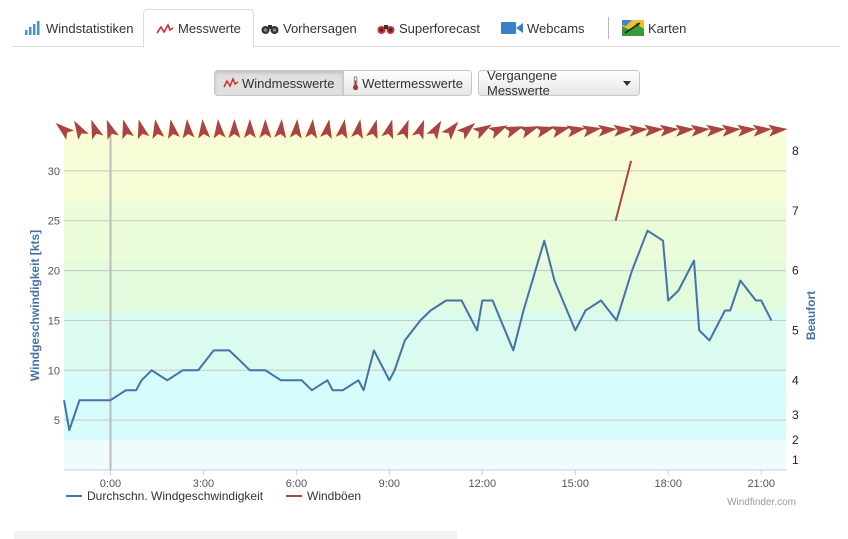  What do you see at coordinates (437, 480) in the screenshot?
I see `x-axis-ticks: 0:00 3:00 6:00 9:00 12:00 15:00 18:00 21:00` at bounding box center [437, 480].